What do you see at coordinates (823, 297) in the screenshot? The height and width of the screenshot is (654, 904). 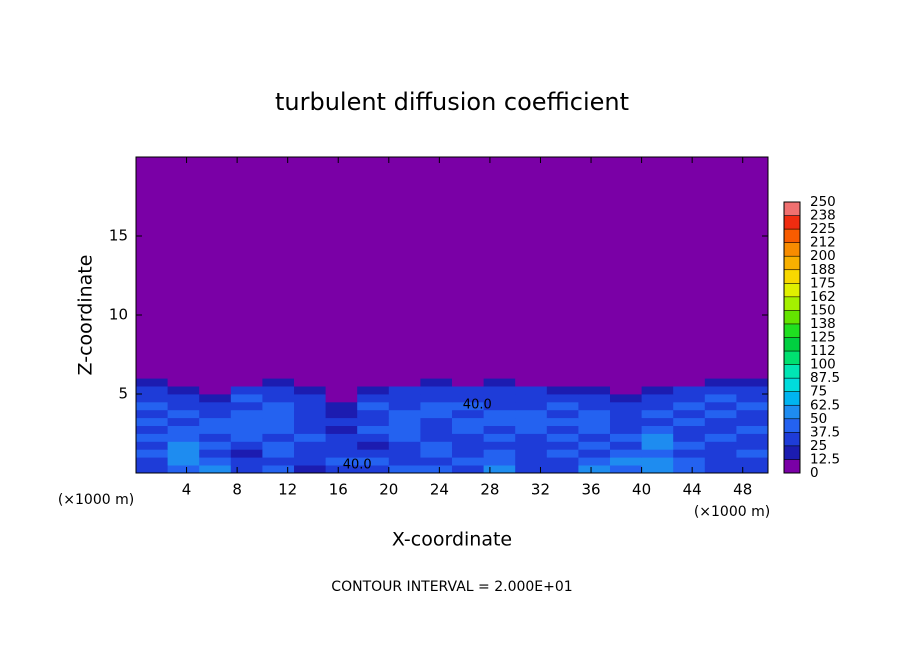 I see `colorbar-label: 162` at bounding box center [823, 297].